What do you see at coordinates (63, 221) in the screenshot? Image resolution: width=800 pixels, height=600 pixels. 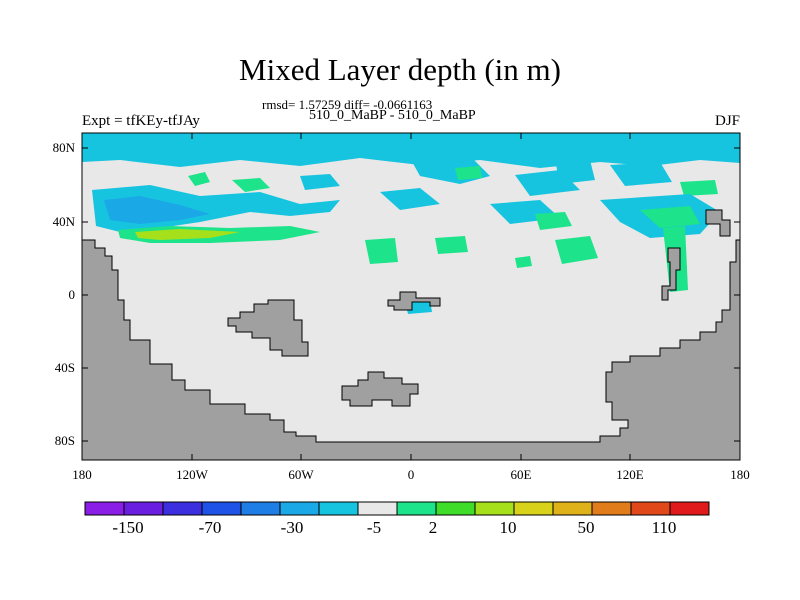 I see `lat-label-40n: 40N` at bounding box center [63, 221].